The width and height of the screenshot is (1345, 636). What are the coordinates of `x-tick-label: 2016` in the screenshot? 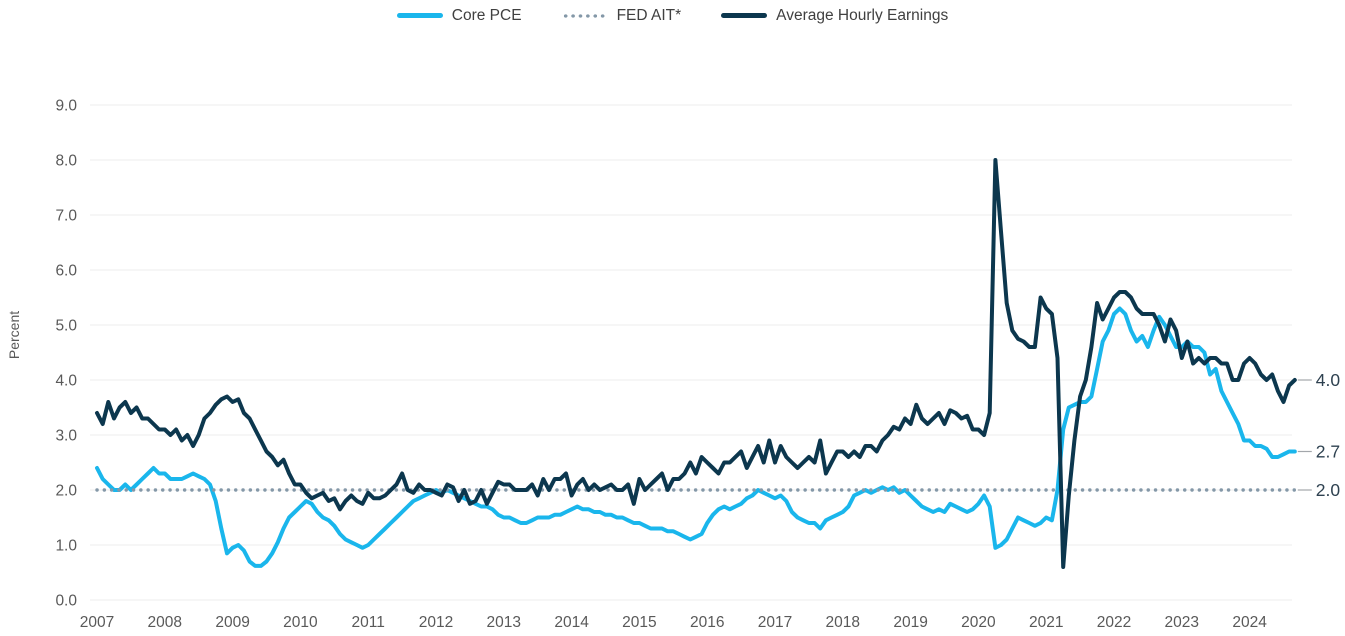 It's located at (707, 622).